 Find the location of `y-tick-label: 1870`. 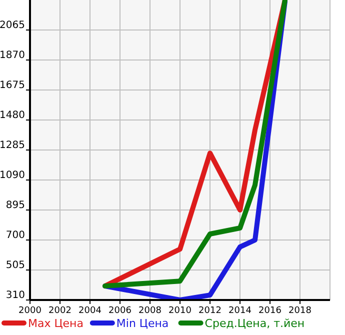

y-tick-label: 1870 is located at coordinates (12, 55).